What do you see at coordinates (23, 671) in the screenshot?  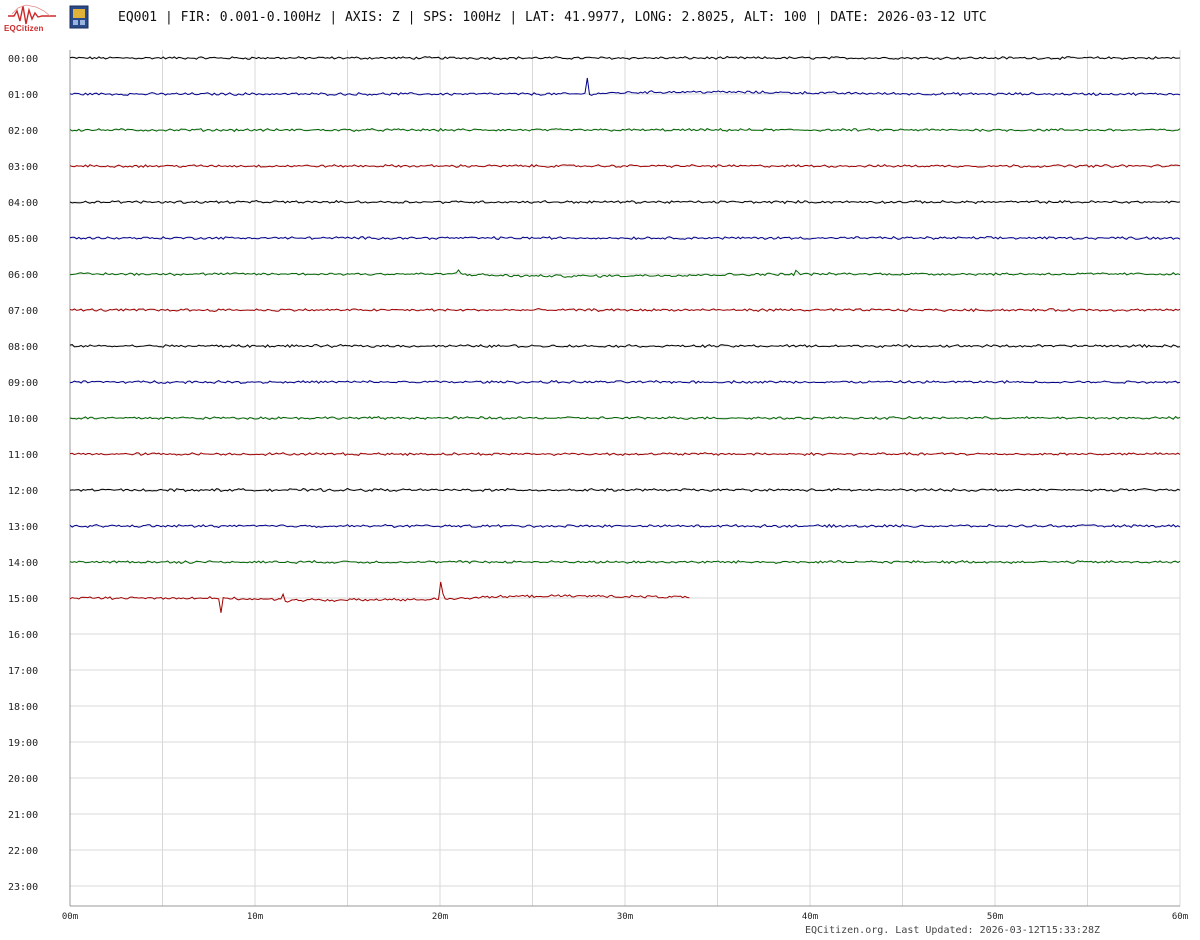 I see `row-label: 17:00` at bounding box center [23, 671].